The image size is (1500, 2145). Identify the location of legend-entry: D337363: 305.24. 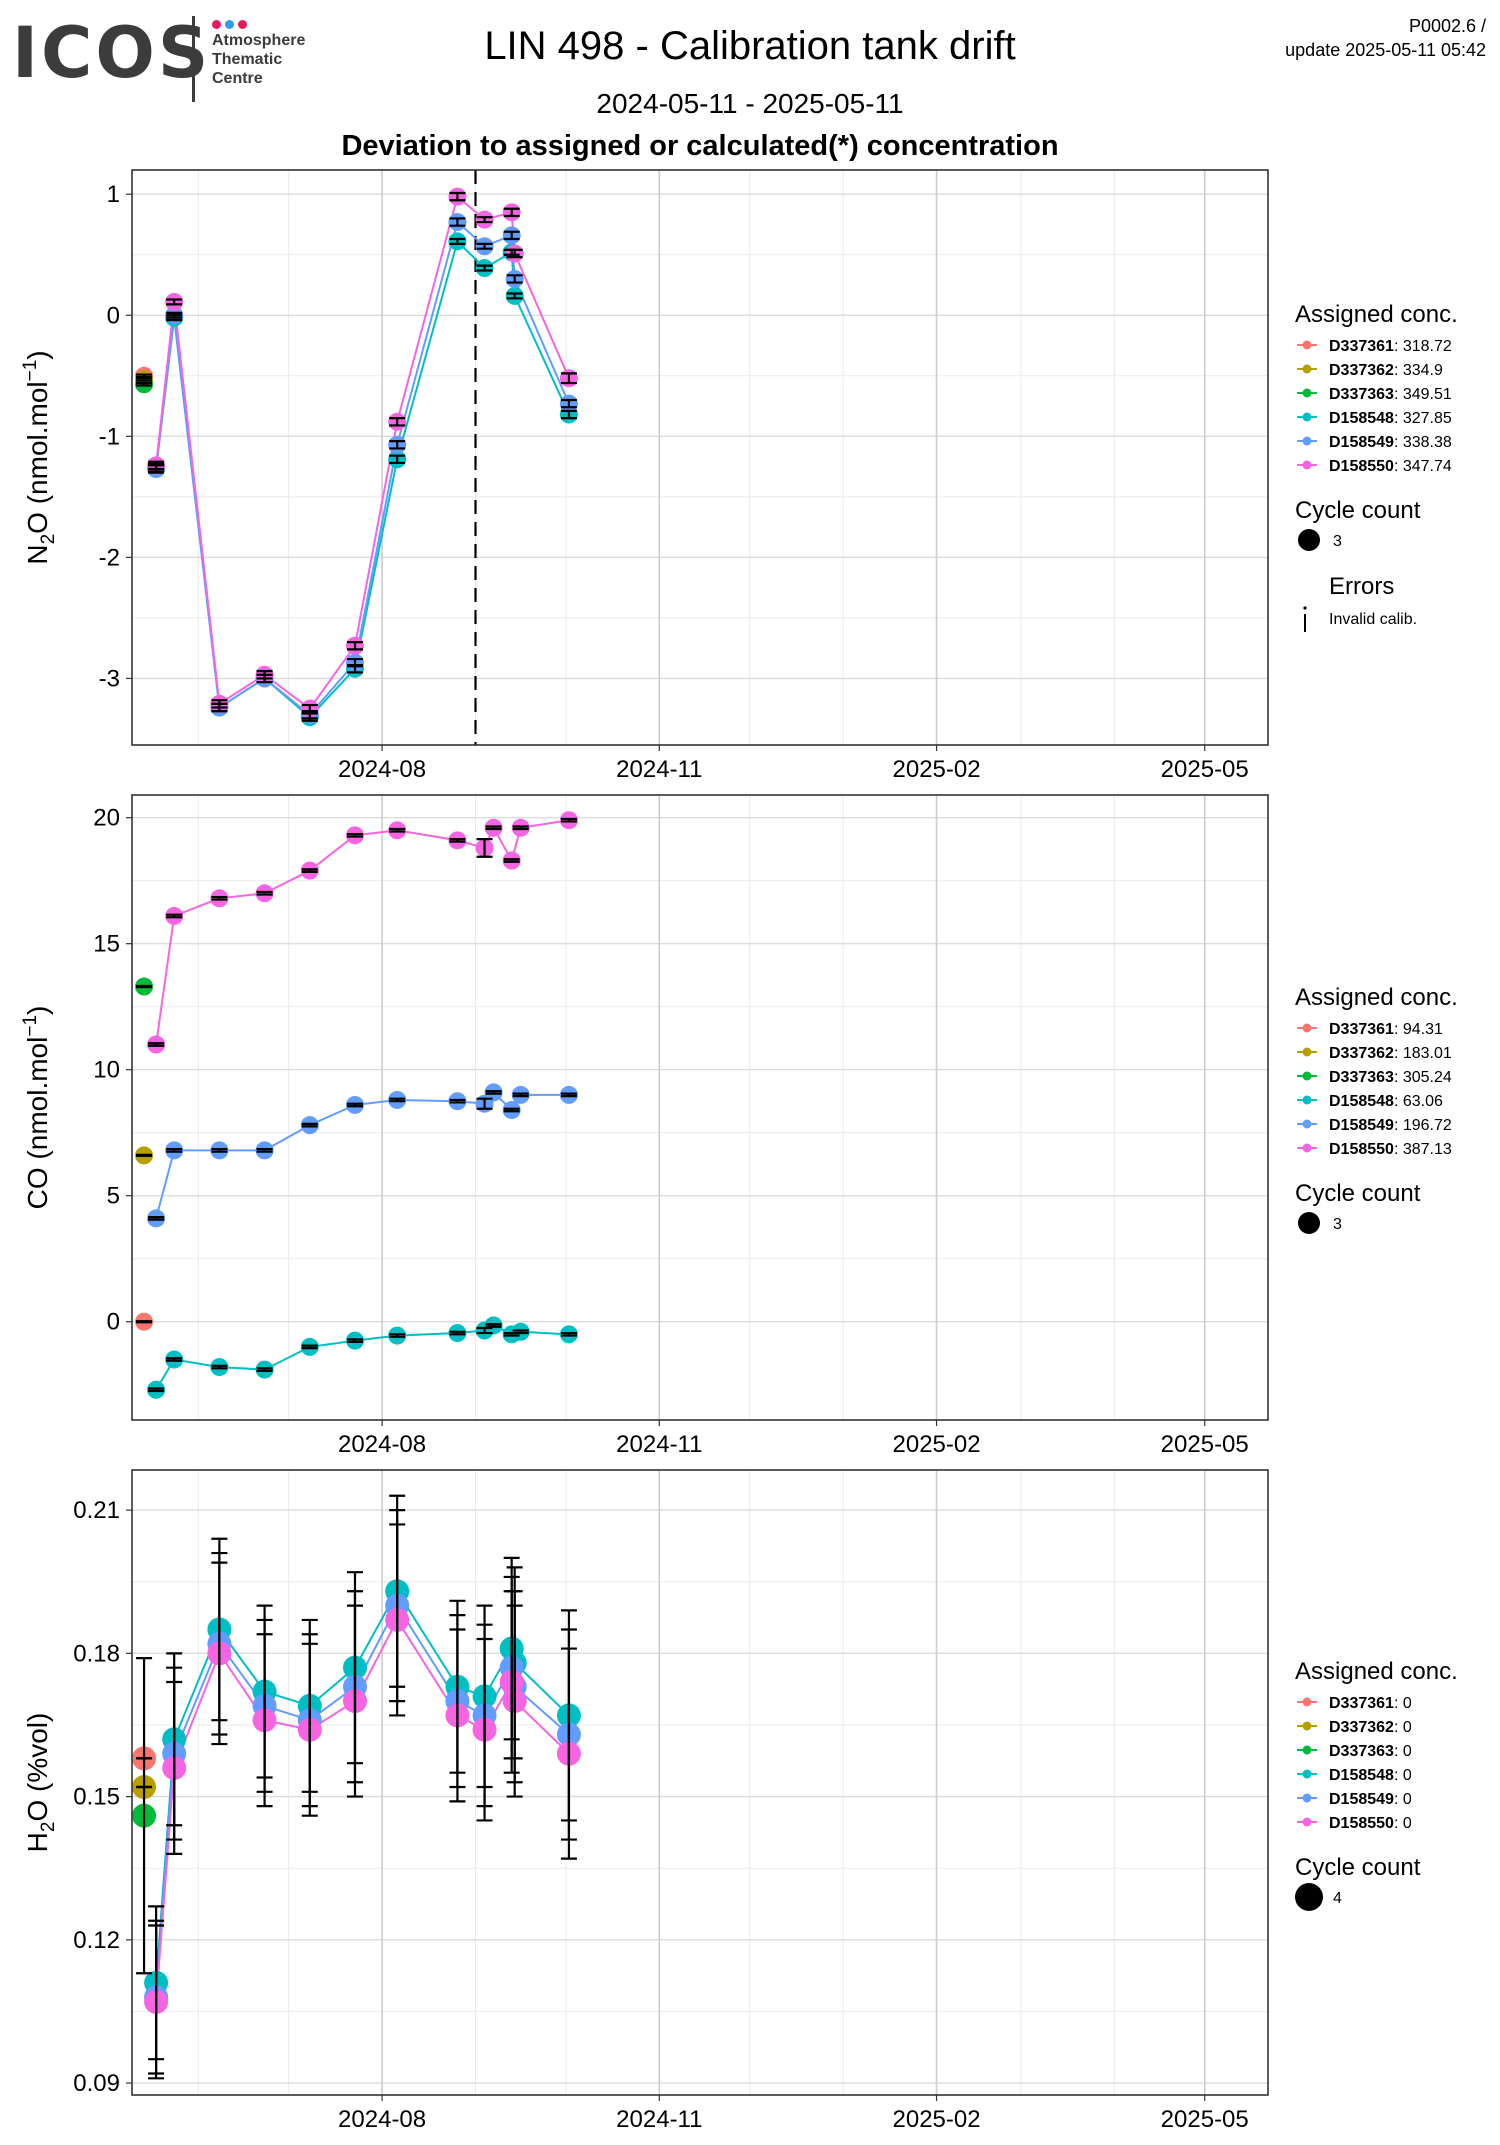
(1390, 1077).